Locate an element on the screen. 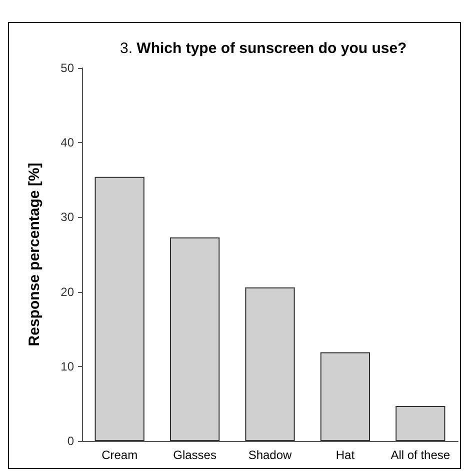 This screenshot has height=471, width=465. x-tick-label: All of these is located at coordinates (420, 455).